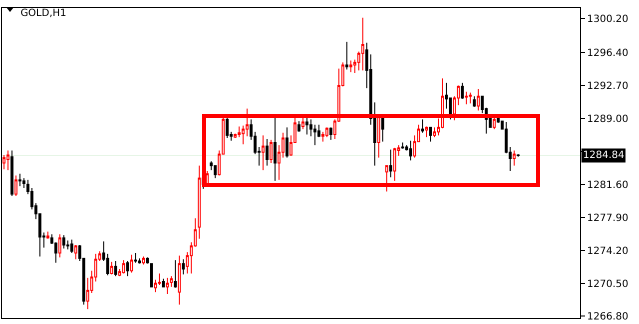  What do you see at coordinates (607, 185) in the screenshot?
I see `y-tick-label: 1281.60` at bounding box center [607, 185].